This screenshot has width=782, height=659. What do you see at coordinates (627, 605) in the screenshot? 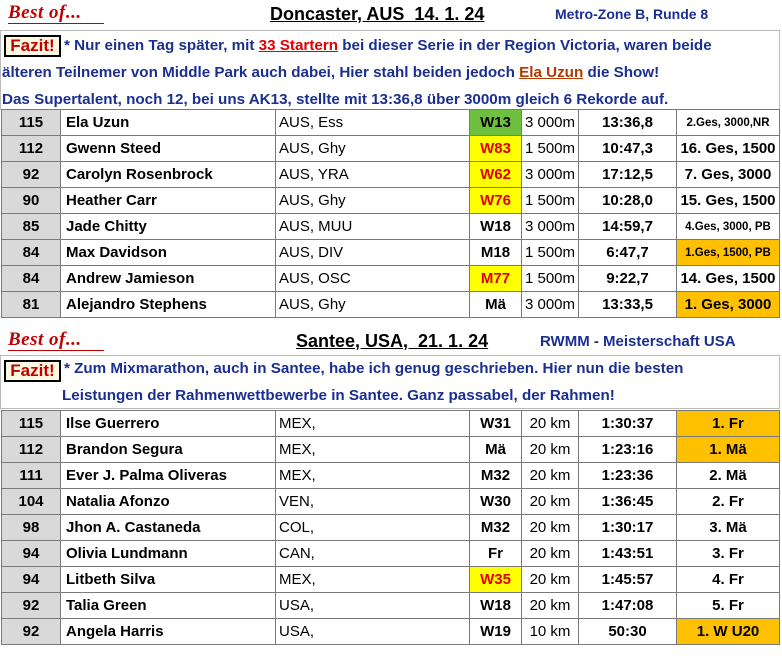
I see `result-time: 1:47:08` at bounding box center [627, 605].